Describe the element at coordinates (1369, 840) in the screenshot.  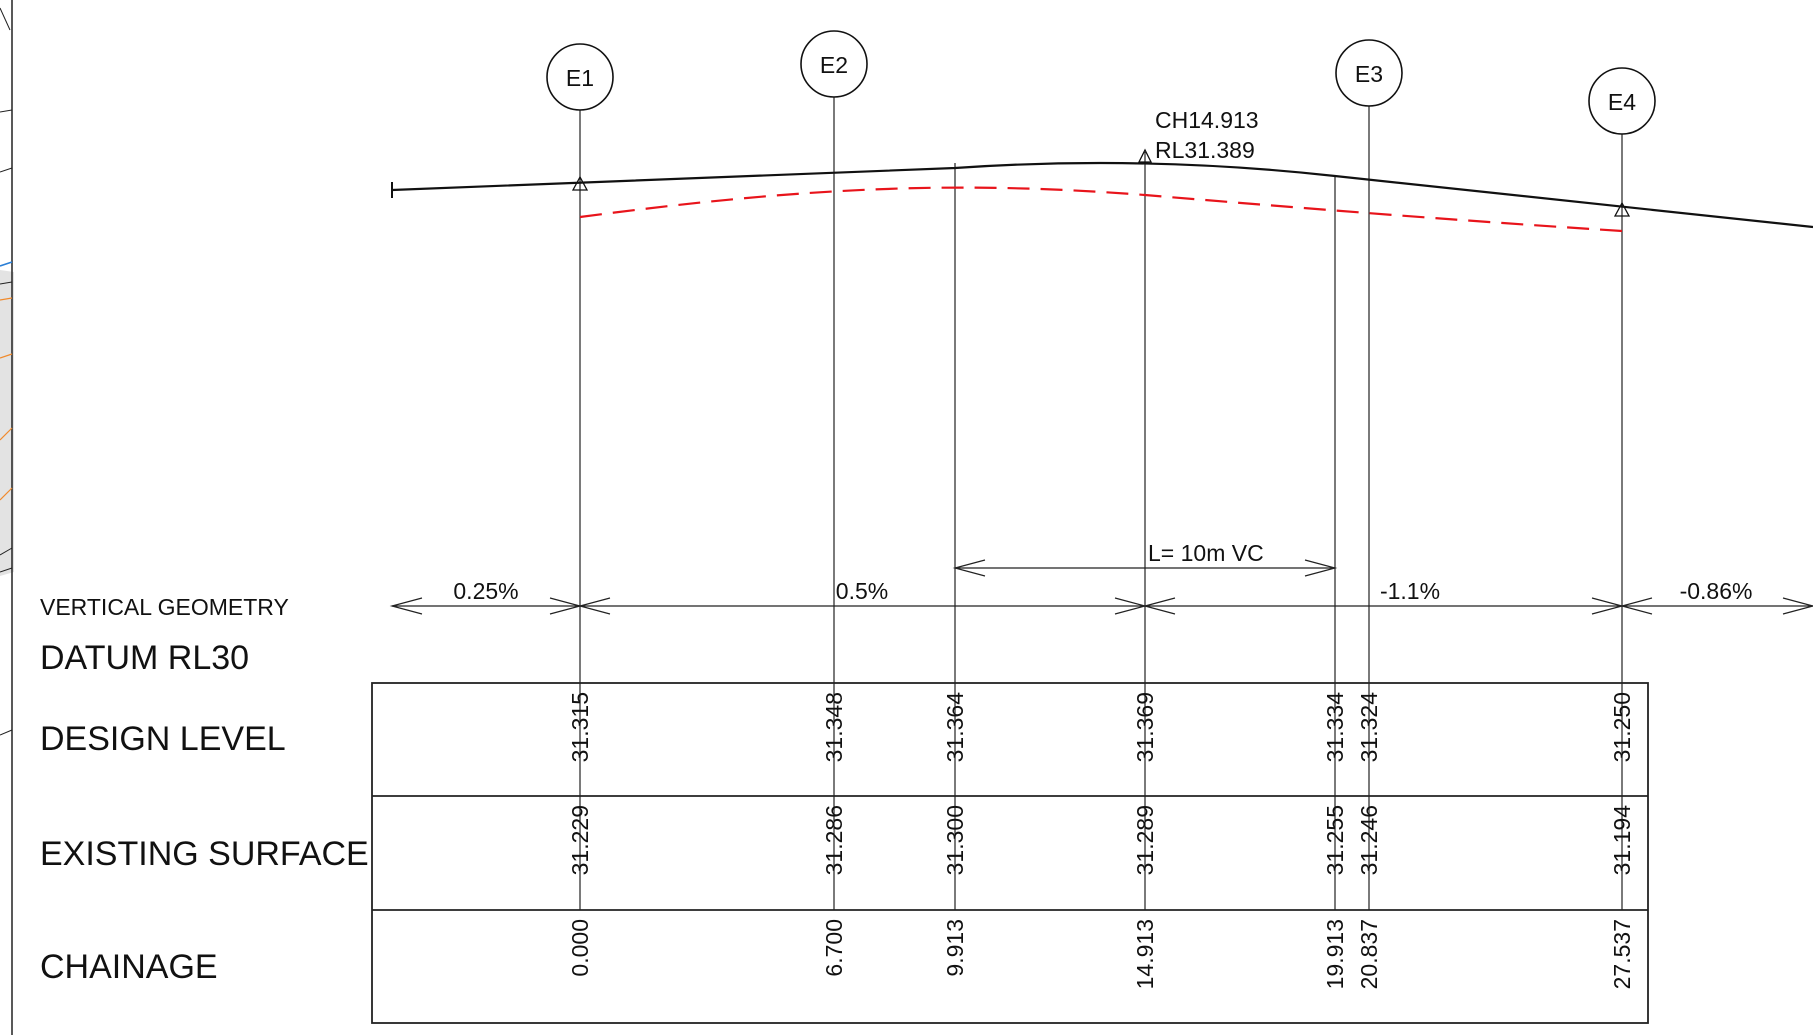
I see `existing-value-cell: 31.246` at that location.